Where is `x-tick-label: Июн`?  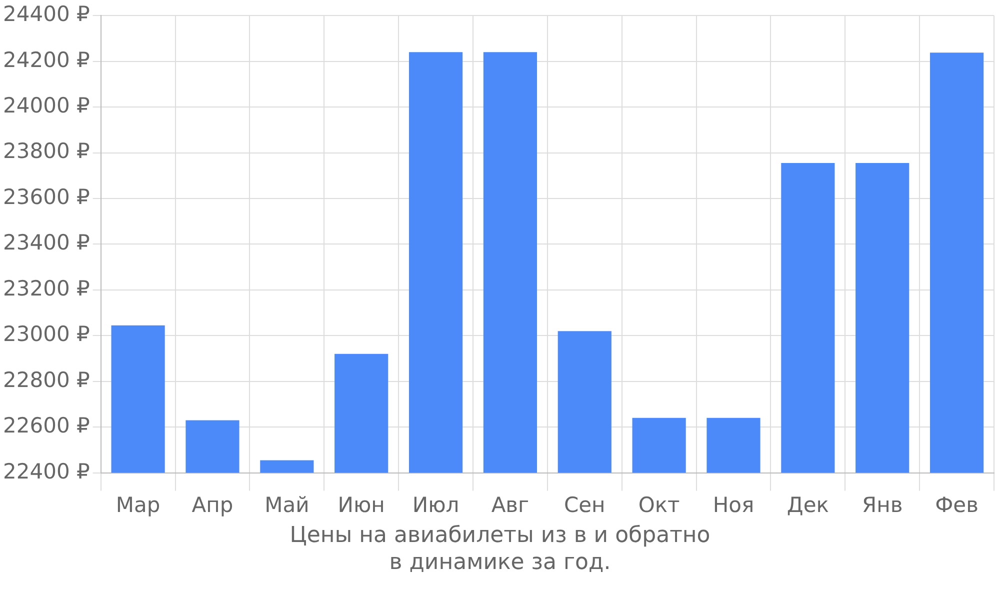
x-tick-label: Июн is located at coordinates (361, 504).